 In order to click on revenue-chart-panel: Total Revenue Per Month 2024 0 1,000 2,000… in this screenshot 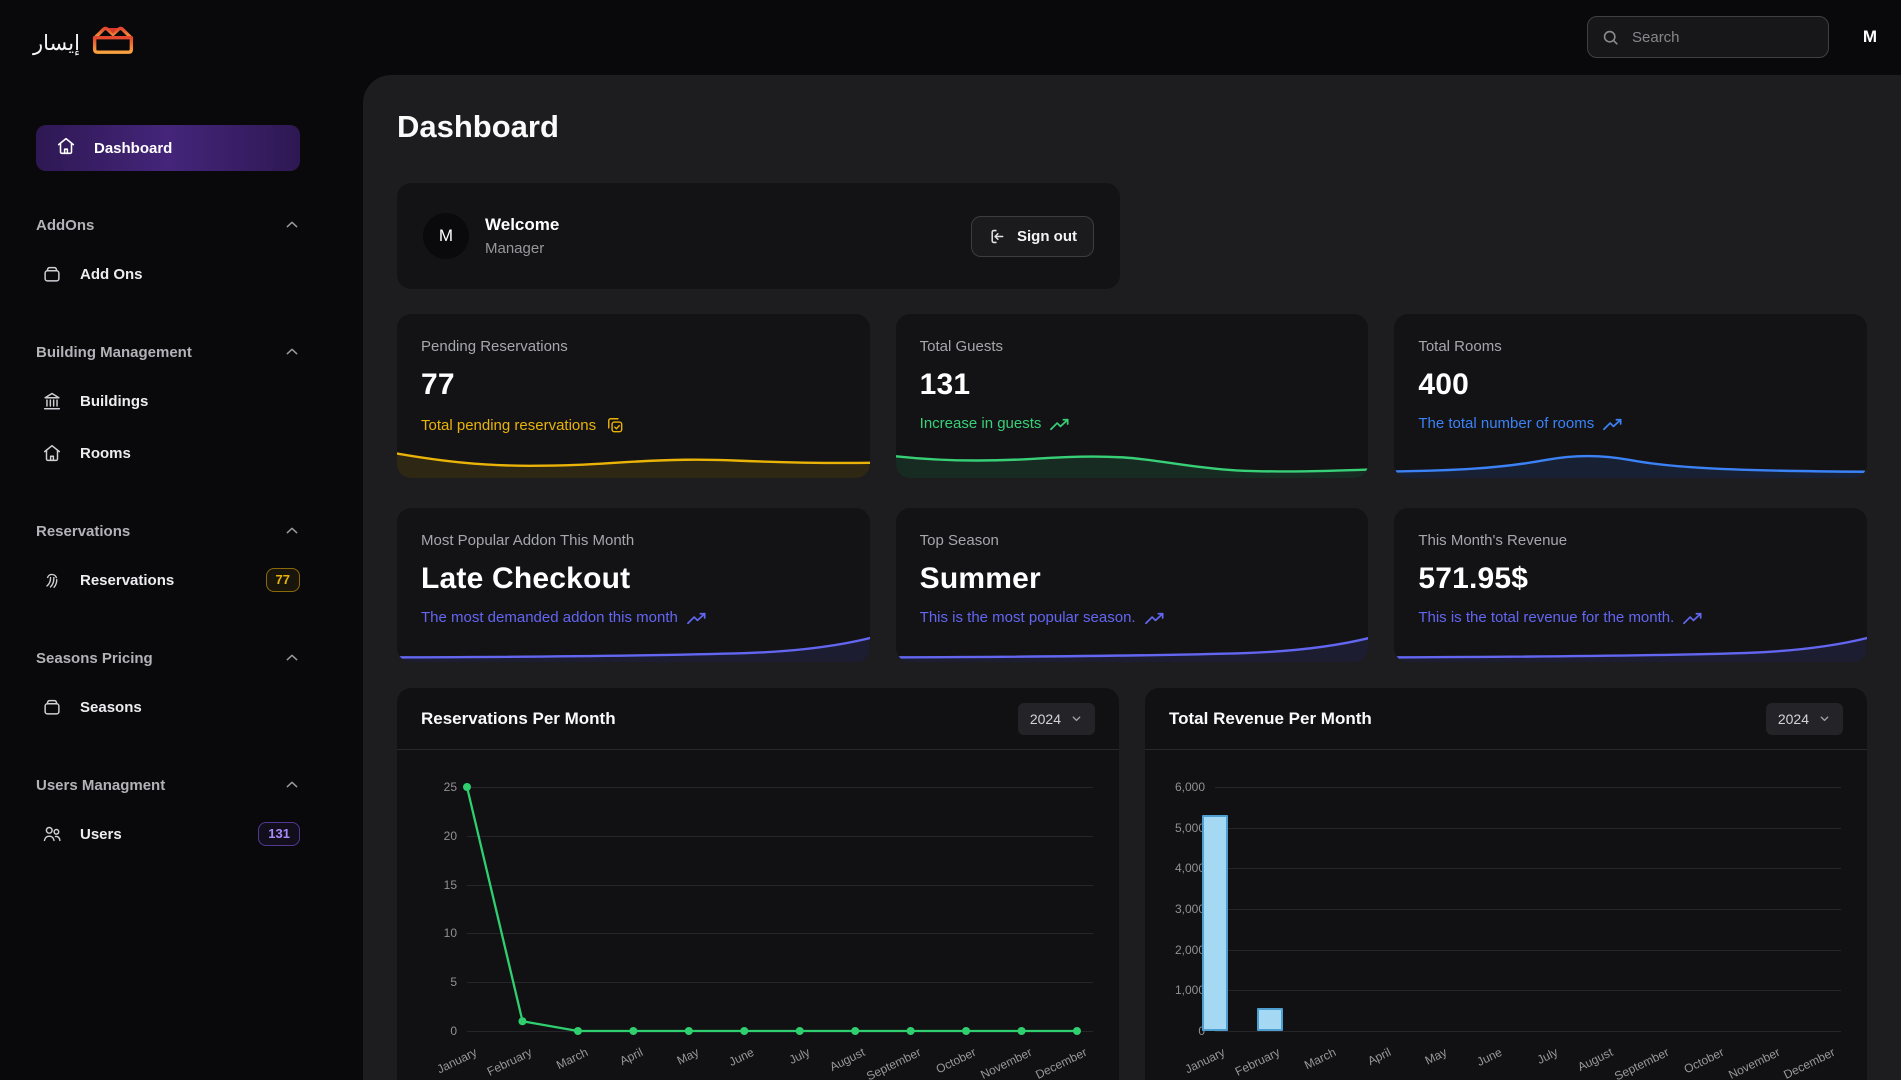, I will do `click(1506, 884)`.